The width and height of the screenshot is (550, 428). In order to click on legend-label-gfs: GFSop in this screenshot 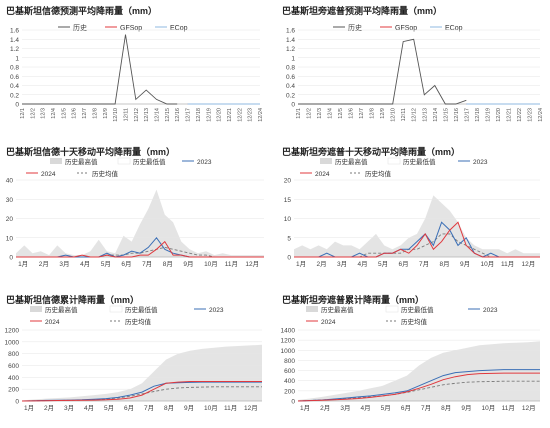, I will do `click(131, 28)`.